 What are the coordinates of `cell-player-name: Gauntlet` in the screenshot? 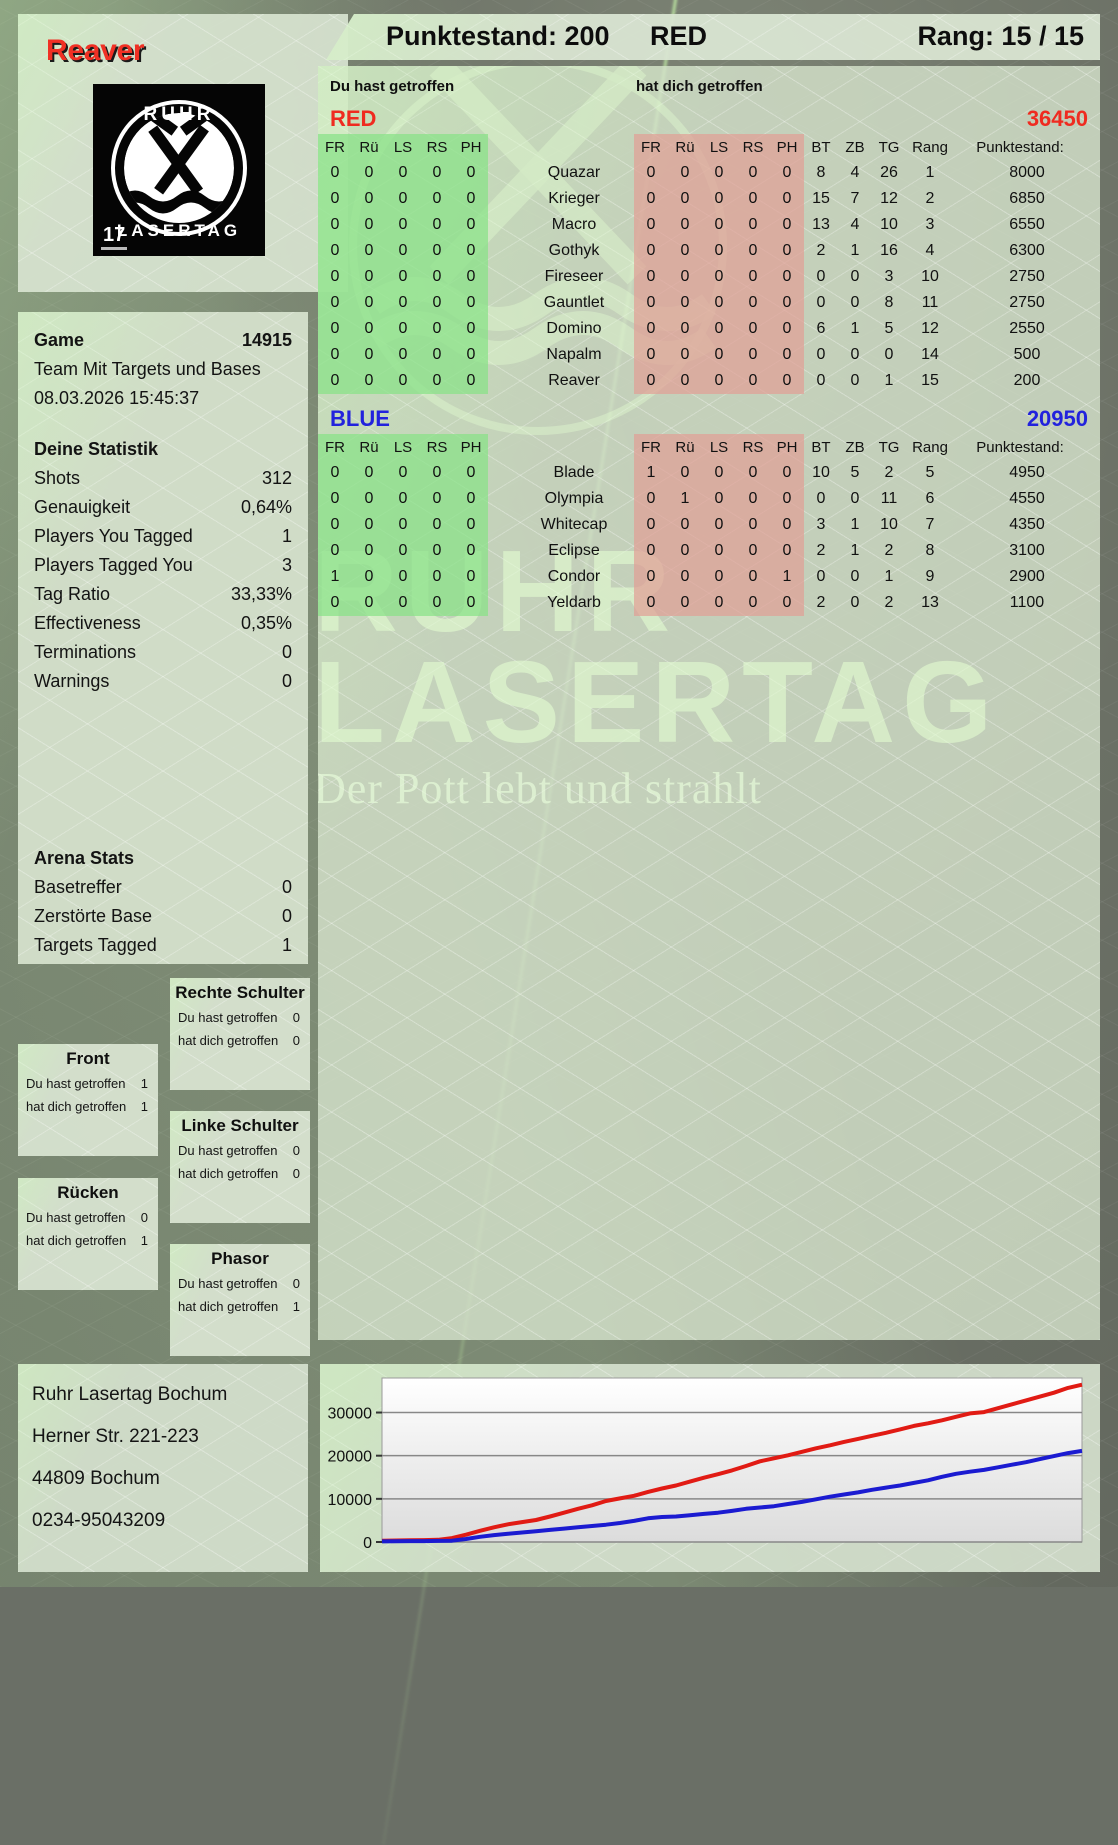 It's located at (574, 302).